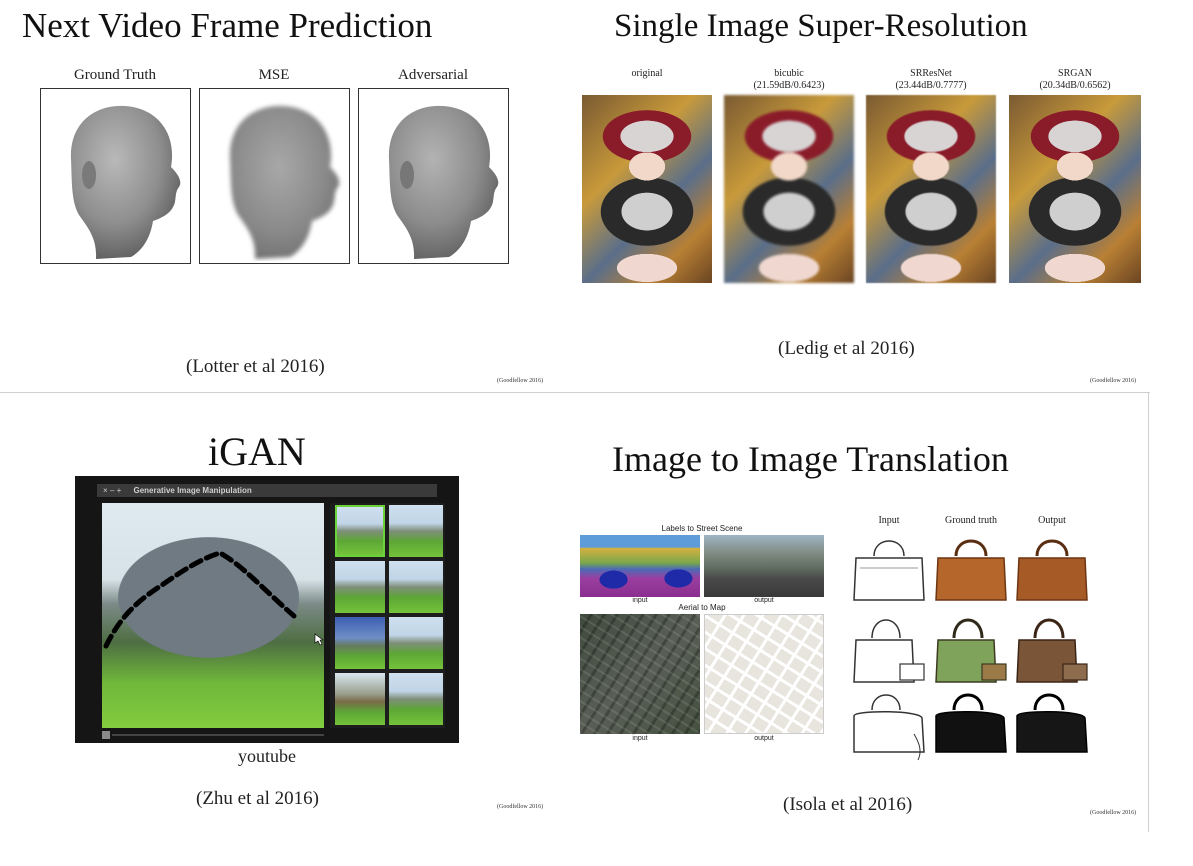 The width and height of the screenshot is (1193, 866). Describe the element at coordinates (764, 600) in the screenshot. I see `street-output-label: output` at that location.